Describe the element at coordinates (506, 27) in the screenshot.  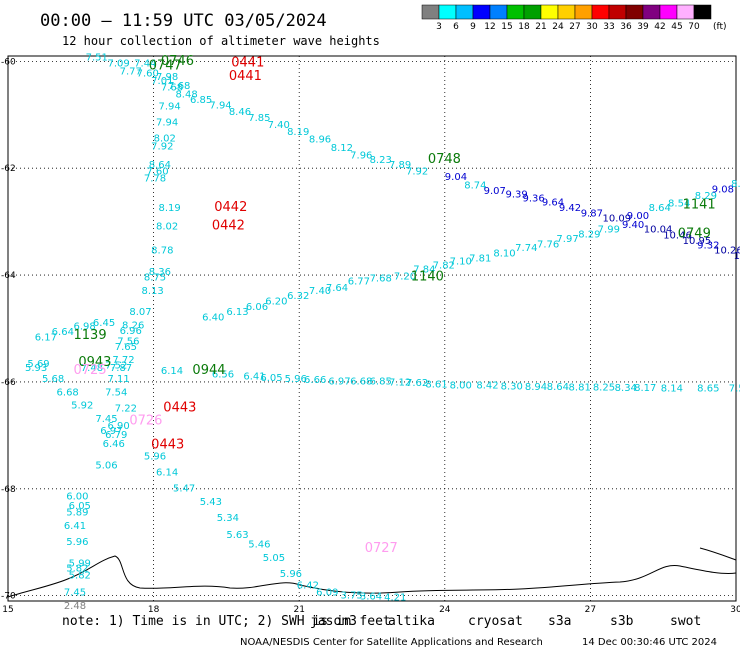
I see `colorbar-label: 15` at that location.